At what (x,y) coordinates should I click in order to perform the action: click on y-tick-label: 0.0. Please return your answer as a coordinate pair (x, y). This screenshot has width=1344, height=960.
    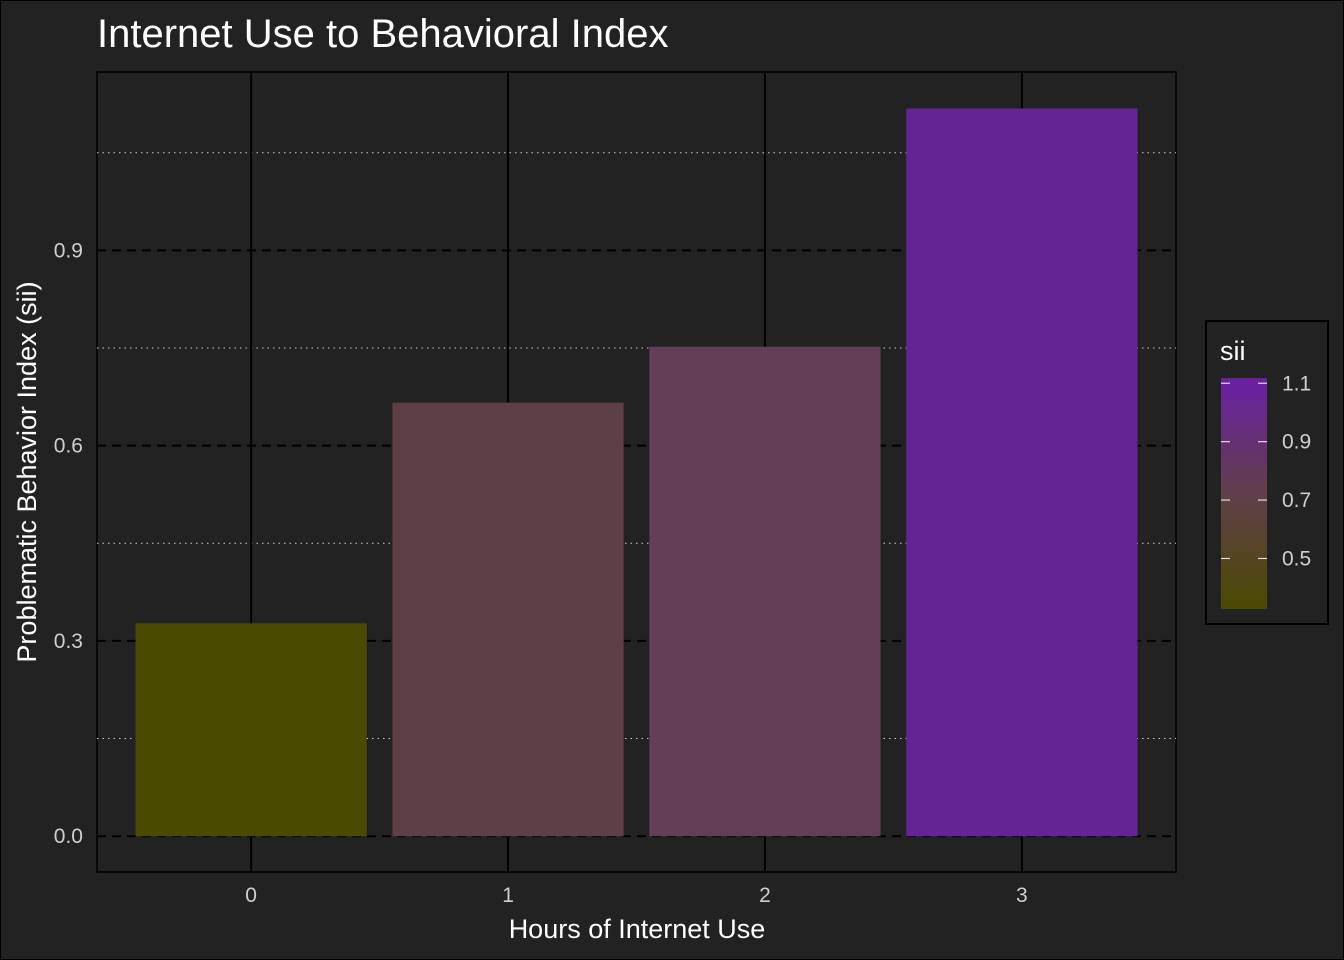
    Looking at the image, I should click on (68, 836).